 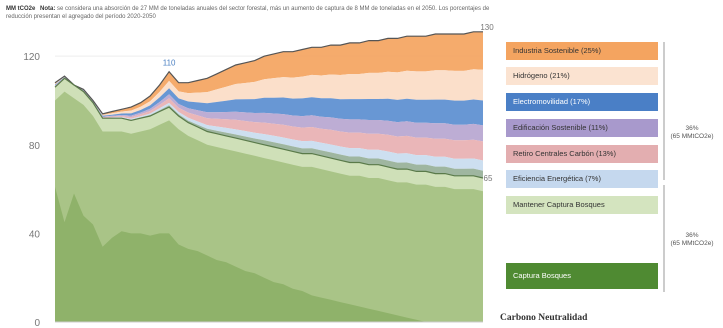 I want to click on legend-item: Mantener Captura Bosques, so click(x=582, y=205).